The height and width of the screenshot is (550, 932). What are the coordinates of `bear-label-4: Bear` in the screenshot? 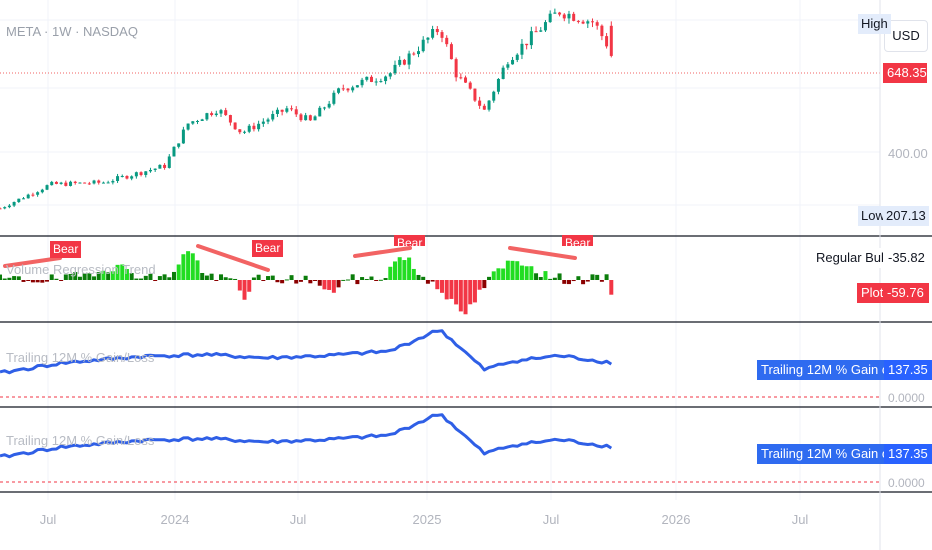 It's located at (578, 240).